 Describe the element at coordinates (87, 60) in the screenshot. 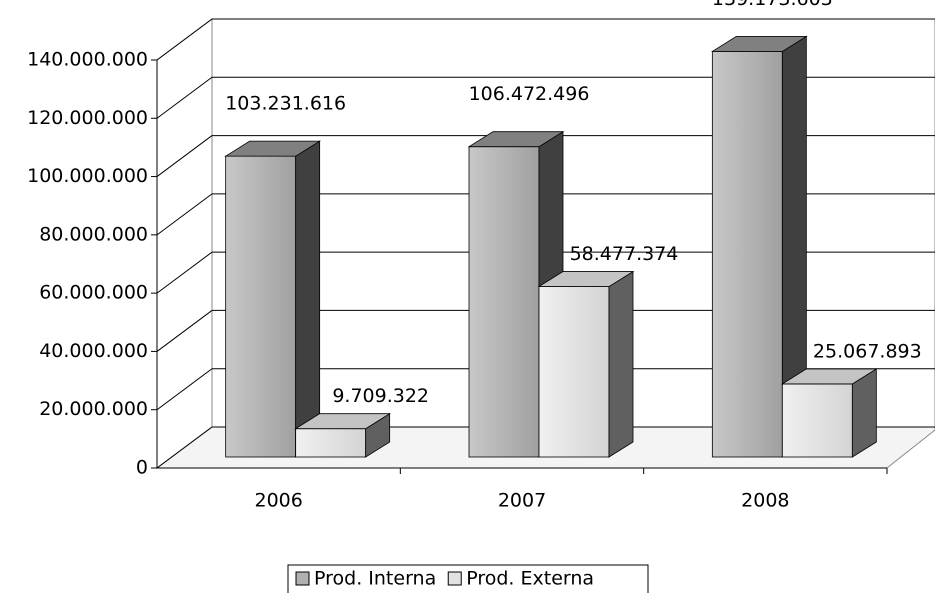

I see `y-tick-label: 140.000.000` at that location.